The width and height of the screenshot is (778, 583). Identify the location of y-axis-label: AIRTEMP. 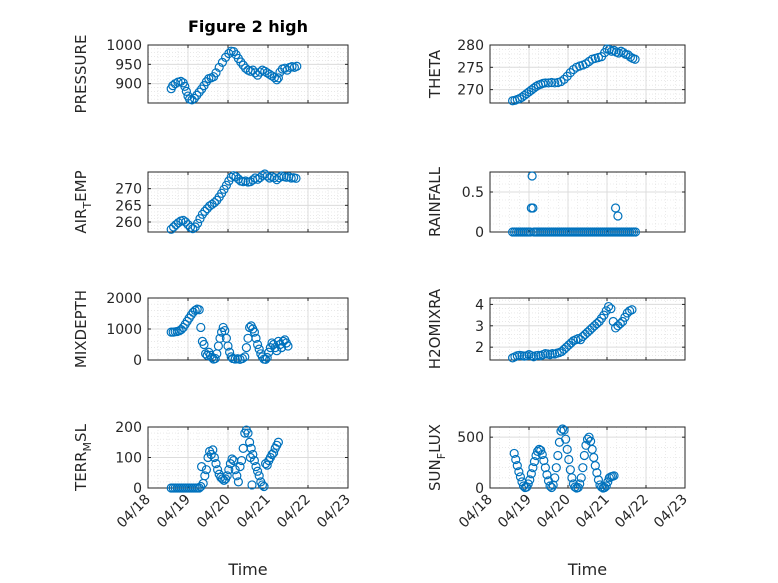
(83, 201).